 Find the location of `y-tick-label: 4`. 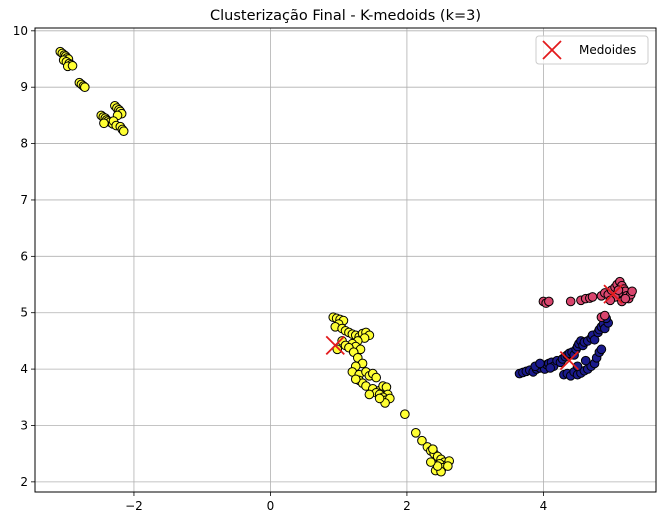

y-tick-label: 4 is located at coordinates (24, 369).